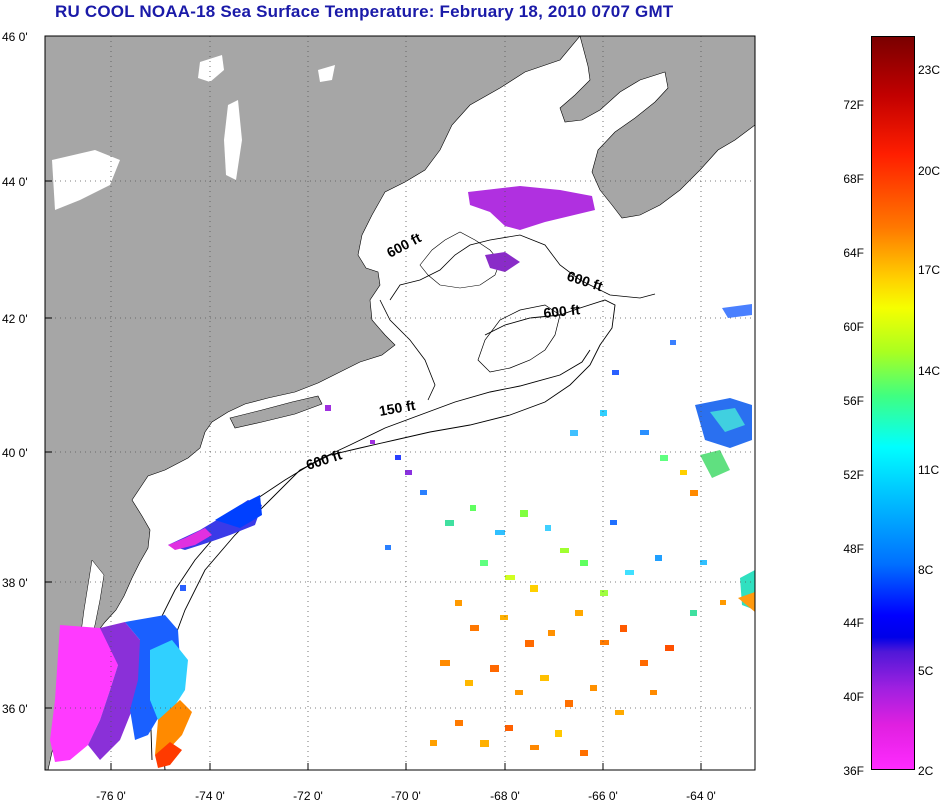 The width and height of the screenshot is (944, 809). What do you see at coordinates (853, 327) in the screenshot?
I see `colorbar-f-label: 60F` at bounding box center [853, 327].